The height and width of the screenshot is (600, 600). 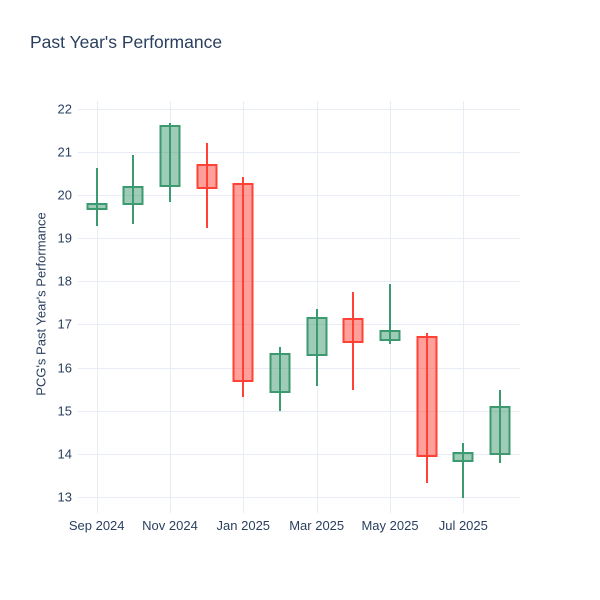 I want to click on x-tick-label: Jan 2025, so click(x=243, y=525).